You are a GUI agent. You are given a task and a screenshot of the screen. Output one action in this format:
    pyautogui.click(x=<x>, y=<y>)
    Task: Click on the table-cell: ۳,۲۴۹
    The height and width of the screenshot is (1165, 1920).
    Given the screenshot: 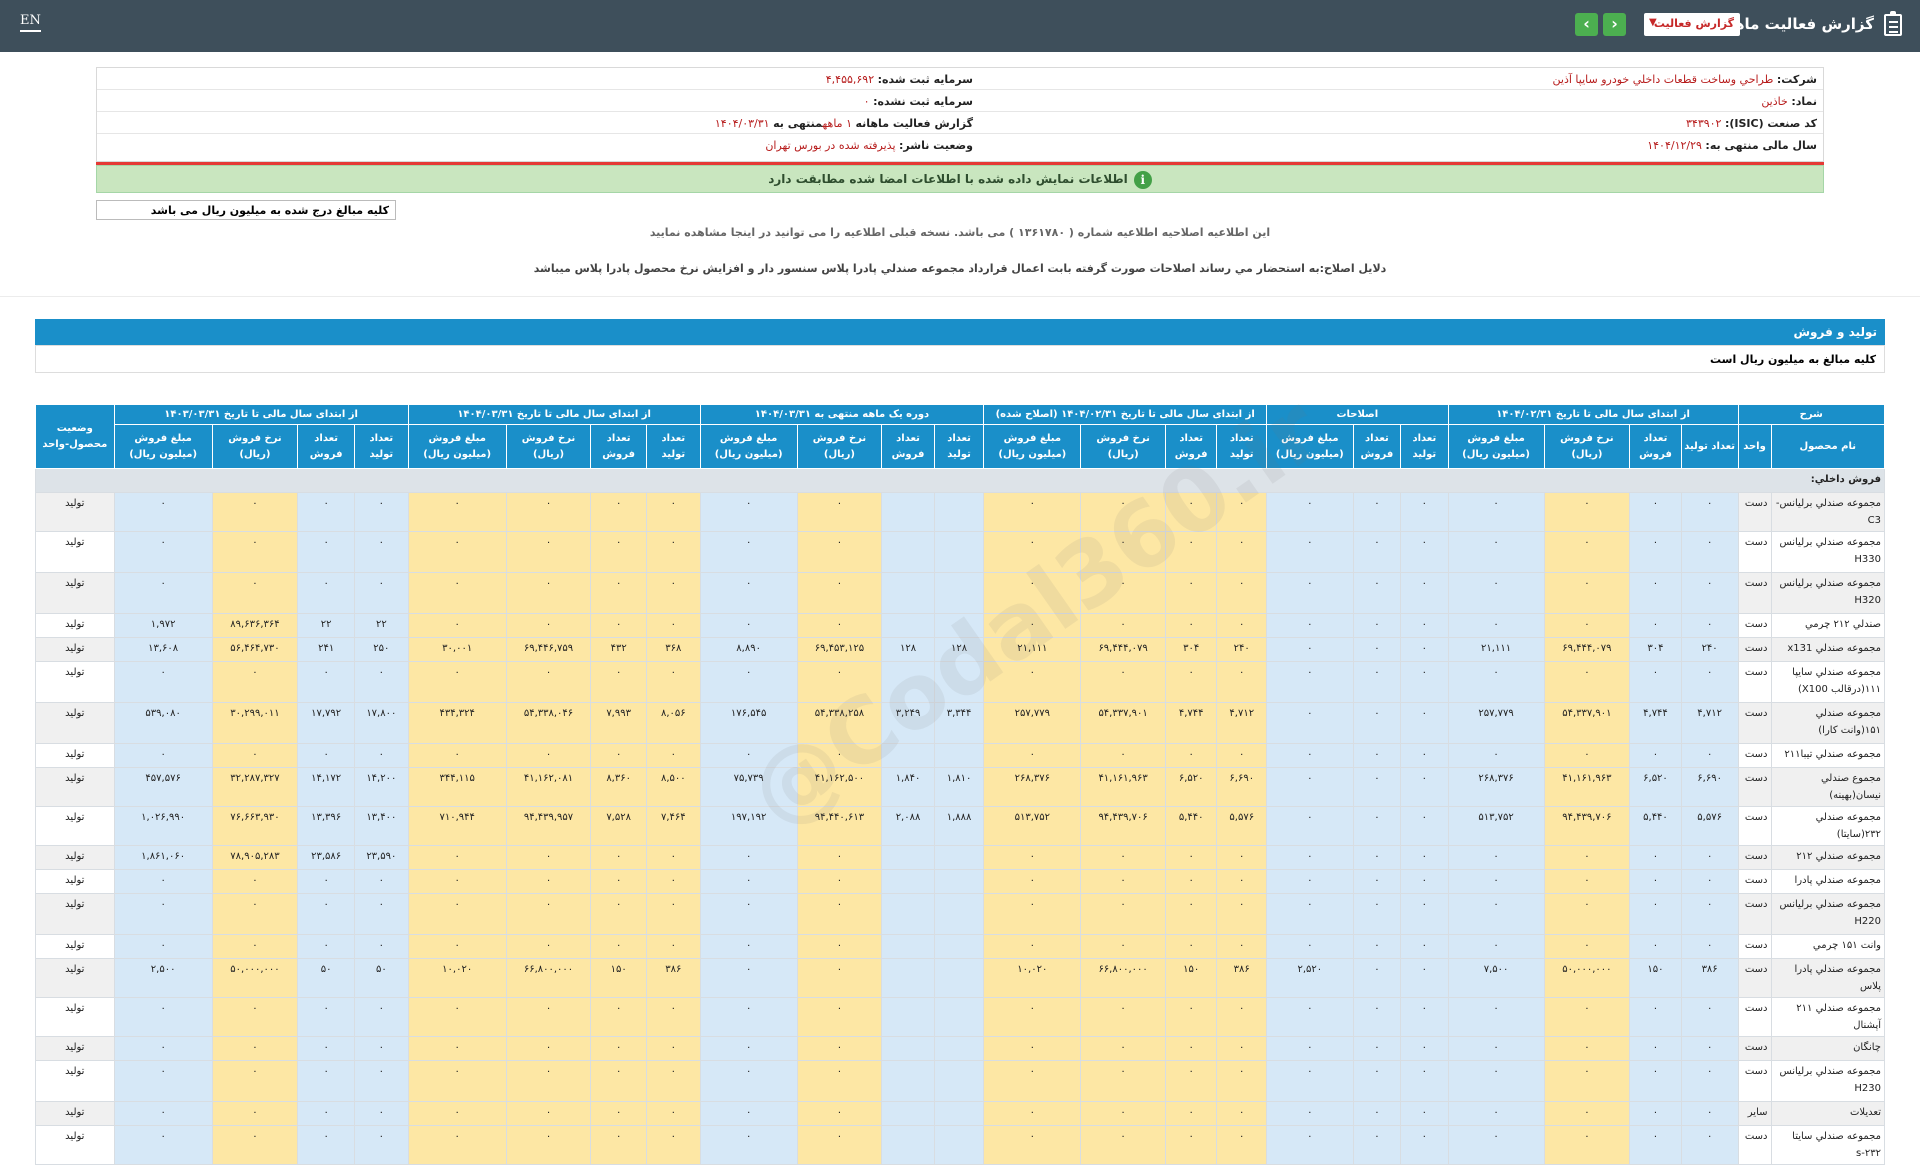 What is the action you would take?
    pyautogui.click(x=908, y=723)
    